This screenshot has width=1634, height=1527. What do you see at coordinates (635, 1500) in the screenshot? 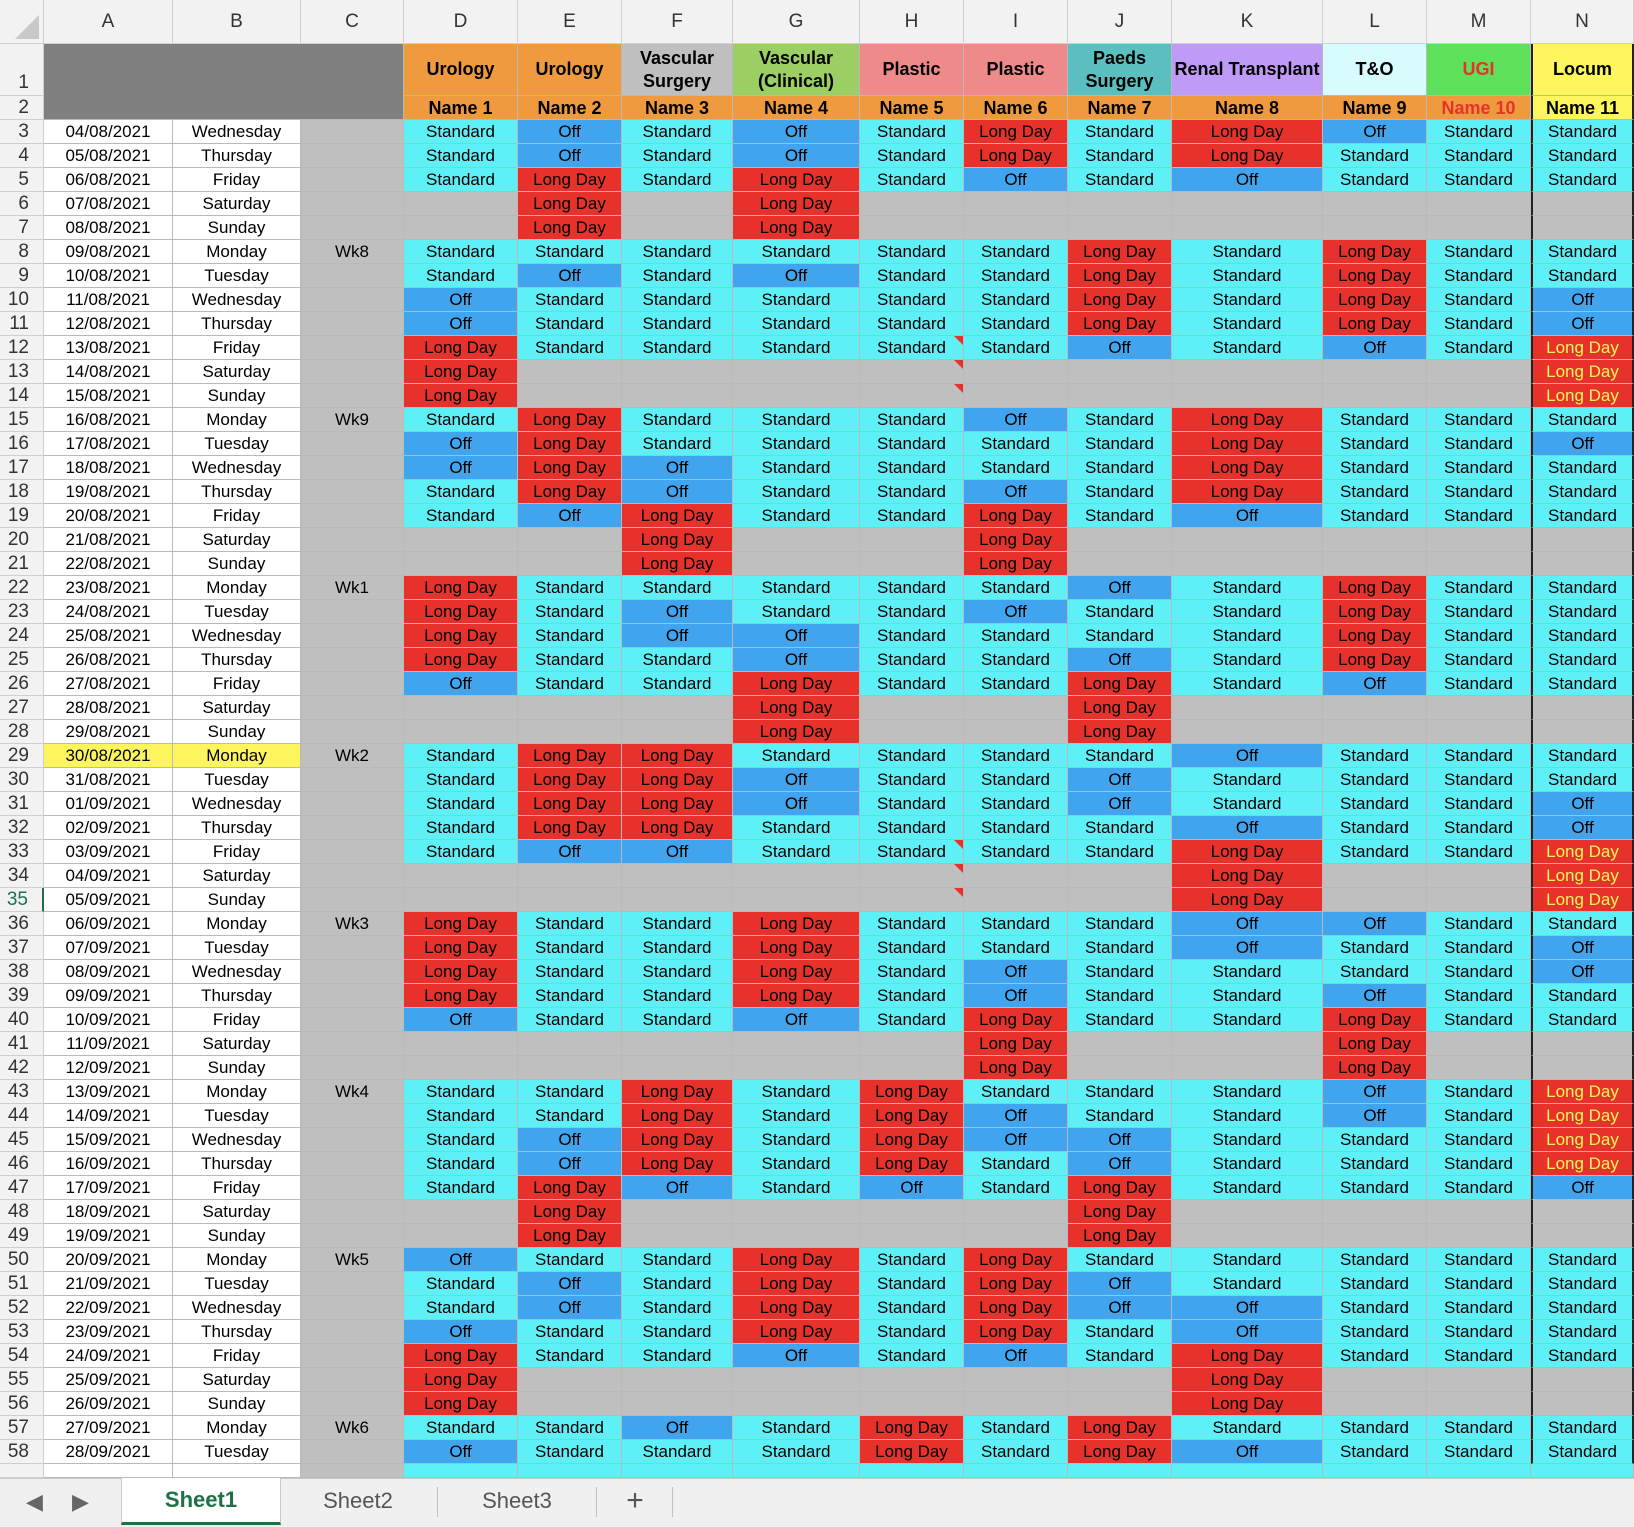
I see `add-sheet-button: +` at bounding box center [635, 1500].